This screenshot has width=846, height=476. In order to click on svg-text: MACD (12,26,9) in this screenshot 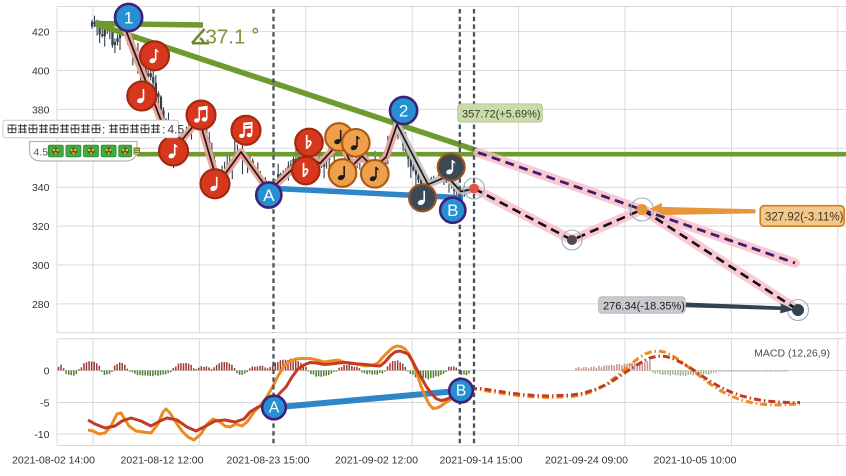, I will do `click(792, 354)`.